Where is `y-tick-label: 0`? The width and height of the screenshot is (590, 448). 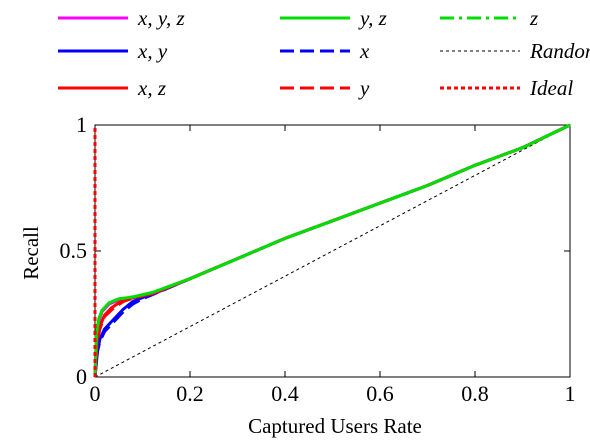 y-tick-label: 0 is located at coordinates (81, 376).